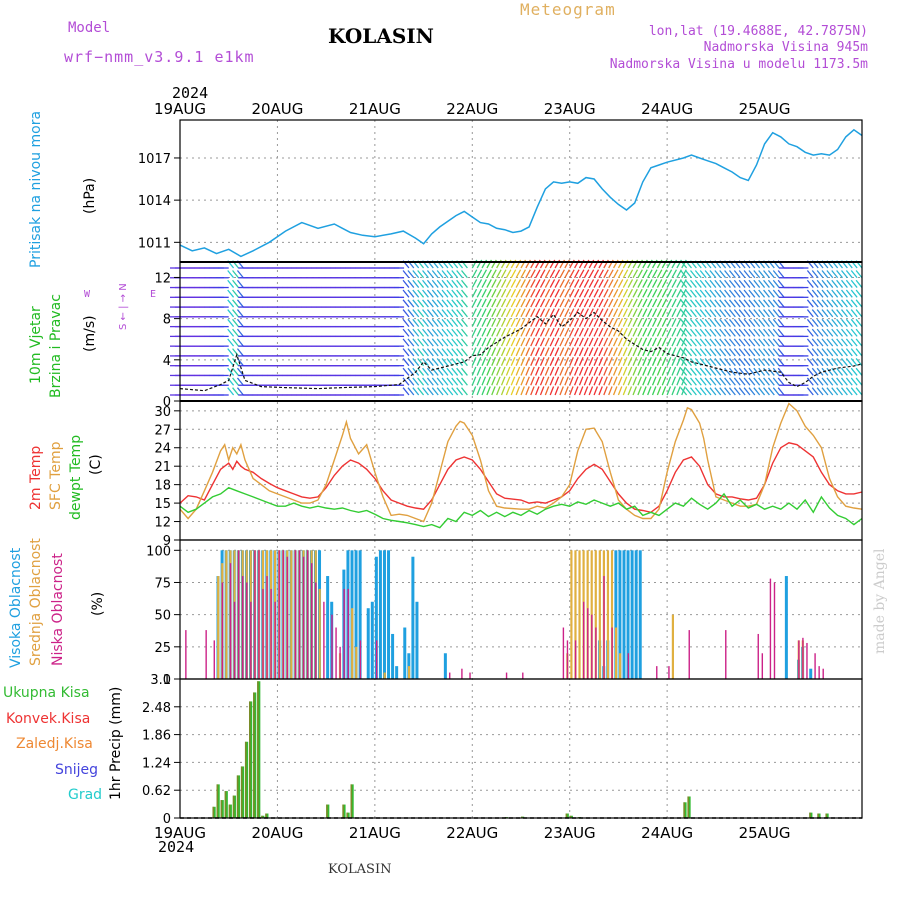 Image resolution: width=900 pixels, height=900 pixels. I want to click on legend-graupel: Grad, so click(85, 795).